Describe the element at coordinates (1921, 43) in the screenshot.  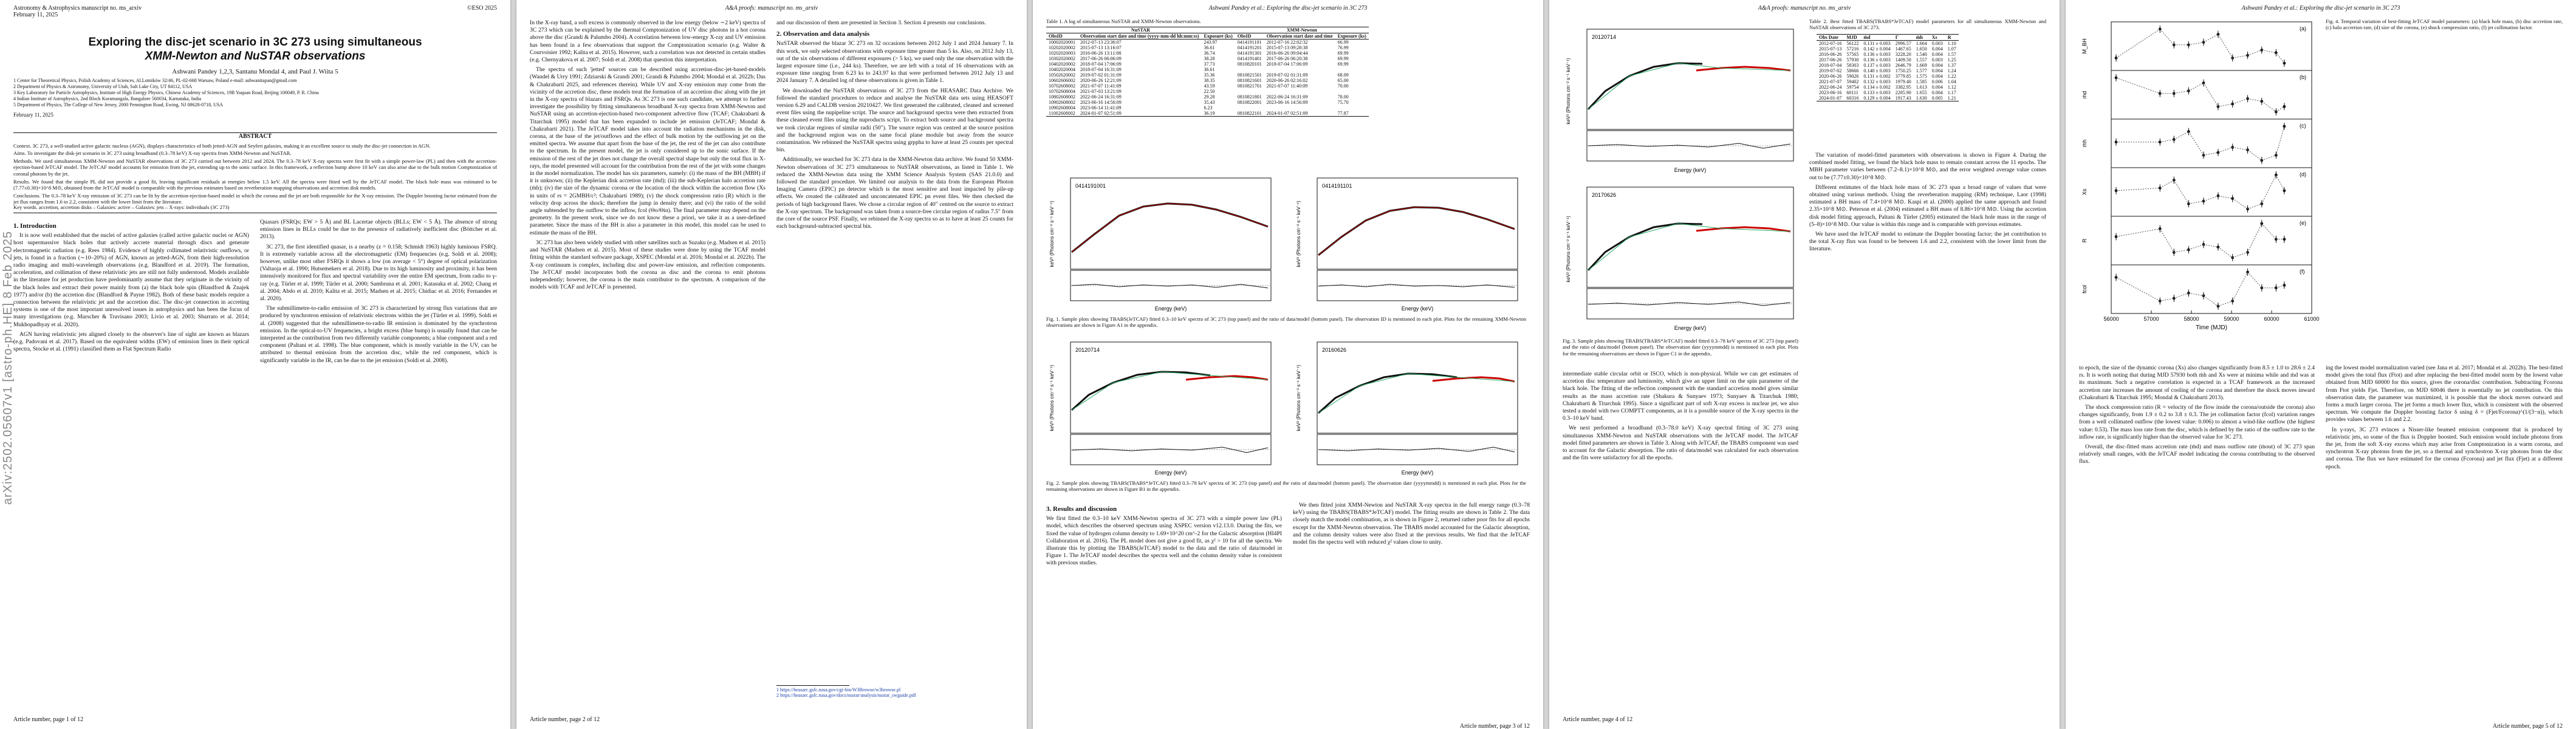
I see `table-cell: 1.664` at that location.